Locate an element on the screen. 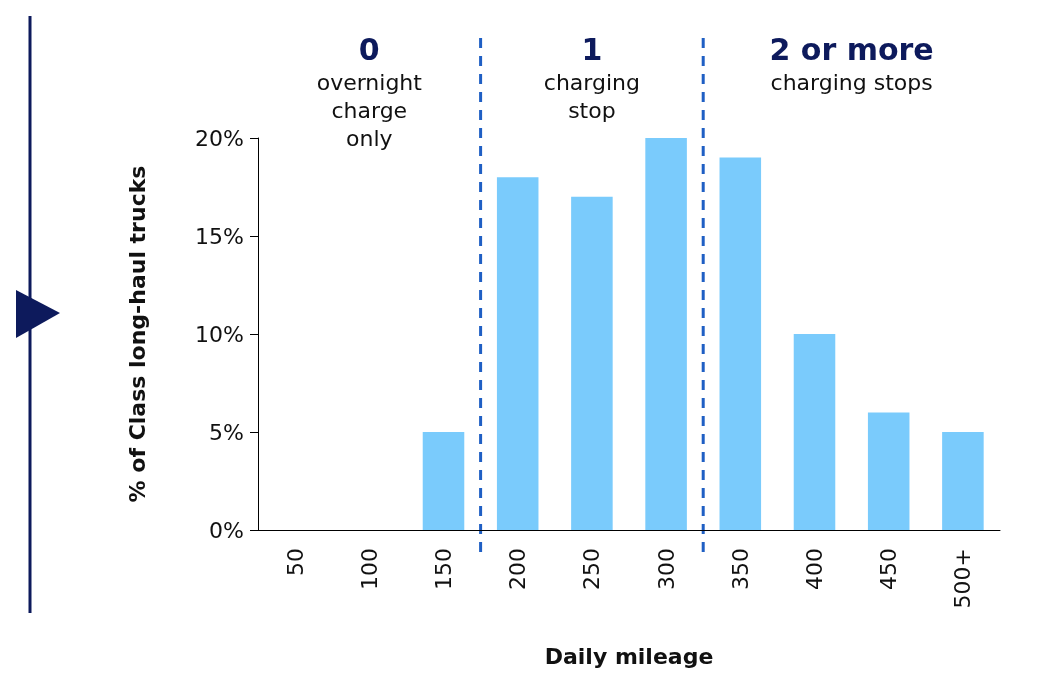  x-tick-label: 250 is located at coordinates (592, 569).